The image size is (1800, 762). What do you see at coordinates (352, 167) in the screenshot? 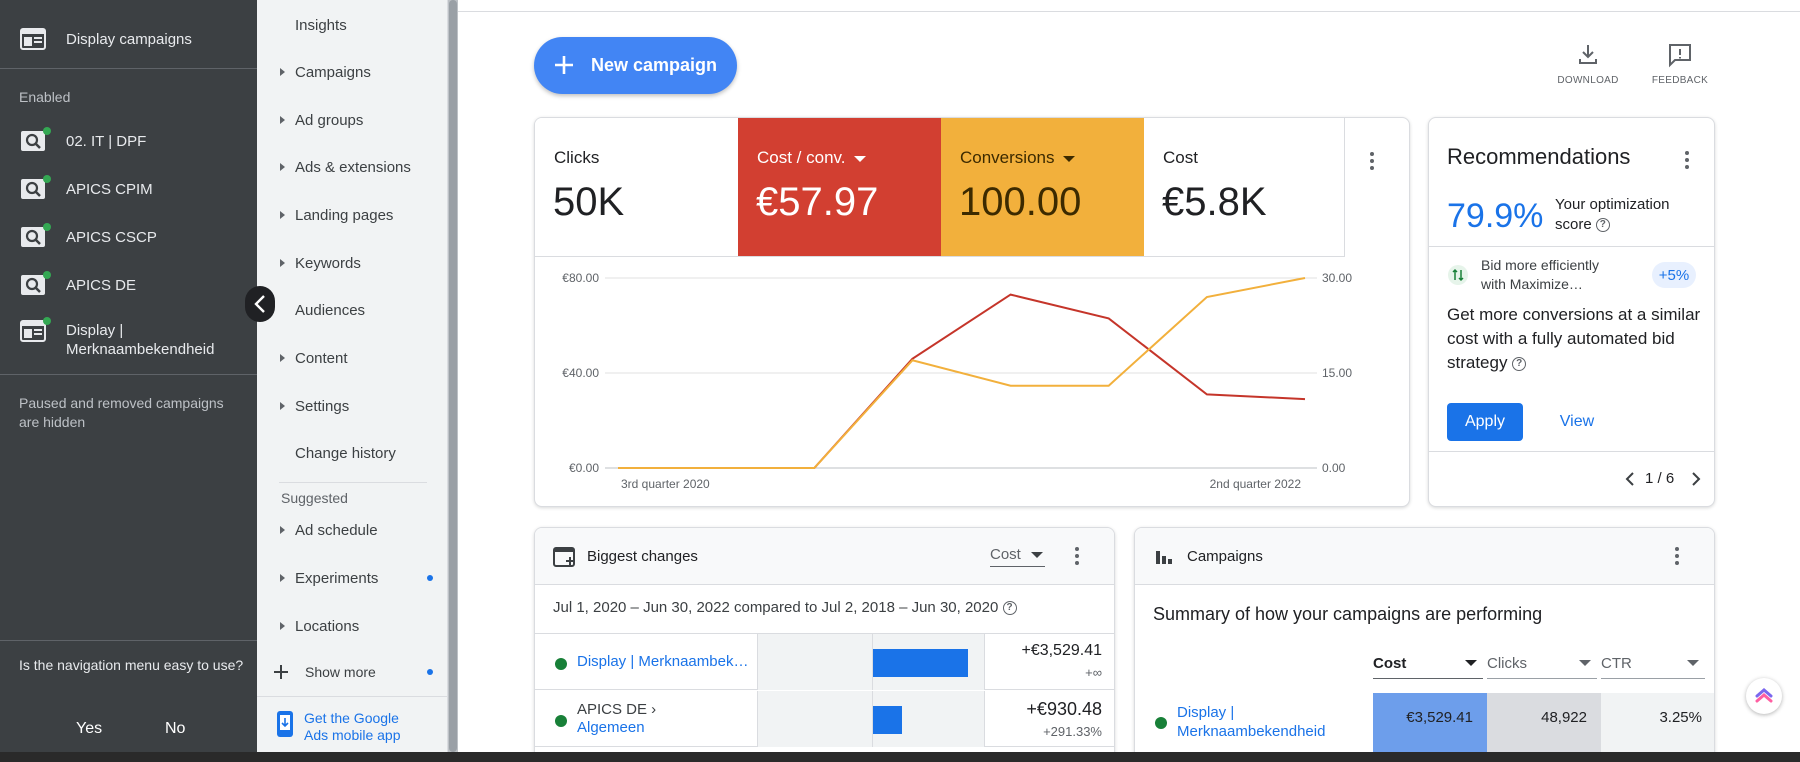
I see `menu-item-ads-extensions: Ads & extensions` at bounding box center [352, 167].